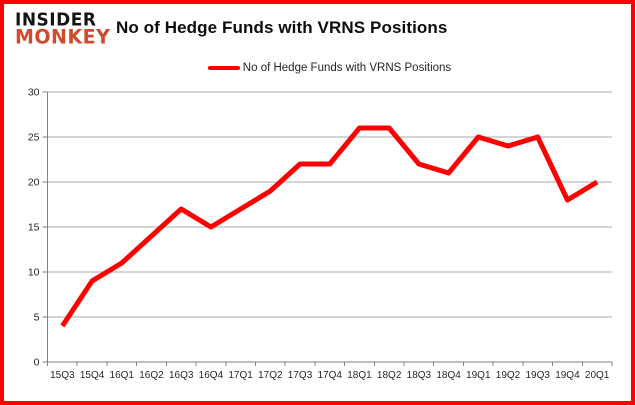  I want to click on svg-text: 0, so click(37, 363).